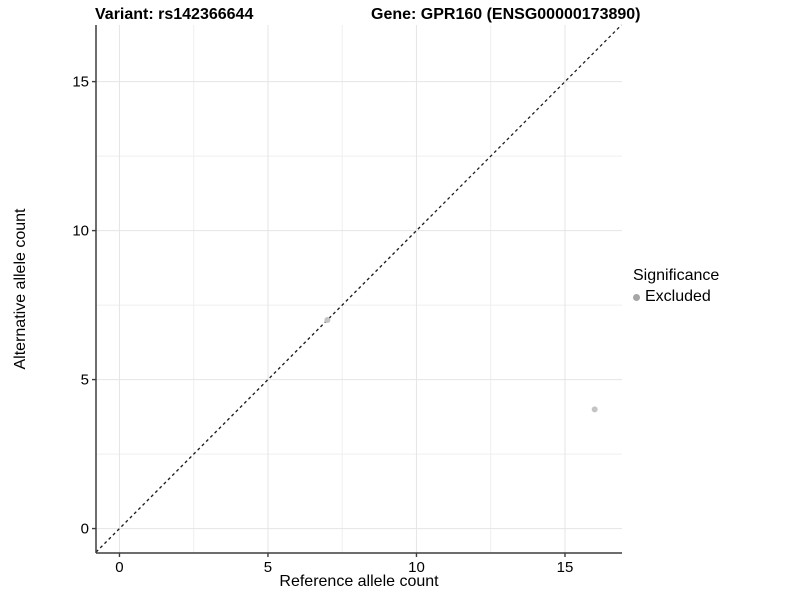 This screenshot has width=800, height=600. I want to click on x-tick-label: 0, so click(119, 567).